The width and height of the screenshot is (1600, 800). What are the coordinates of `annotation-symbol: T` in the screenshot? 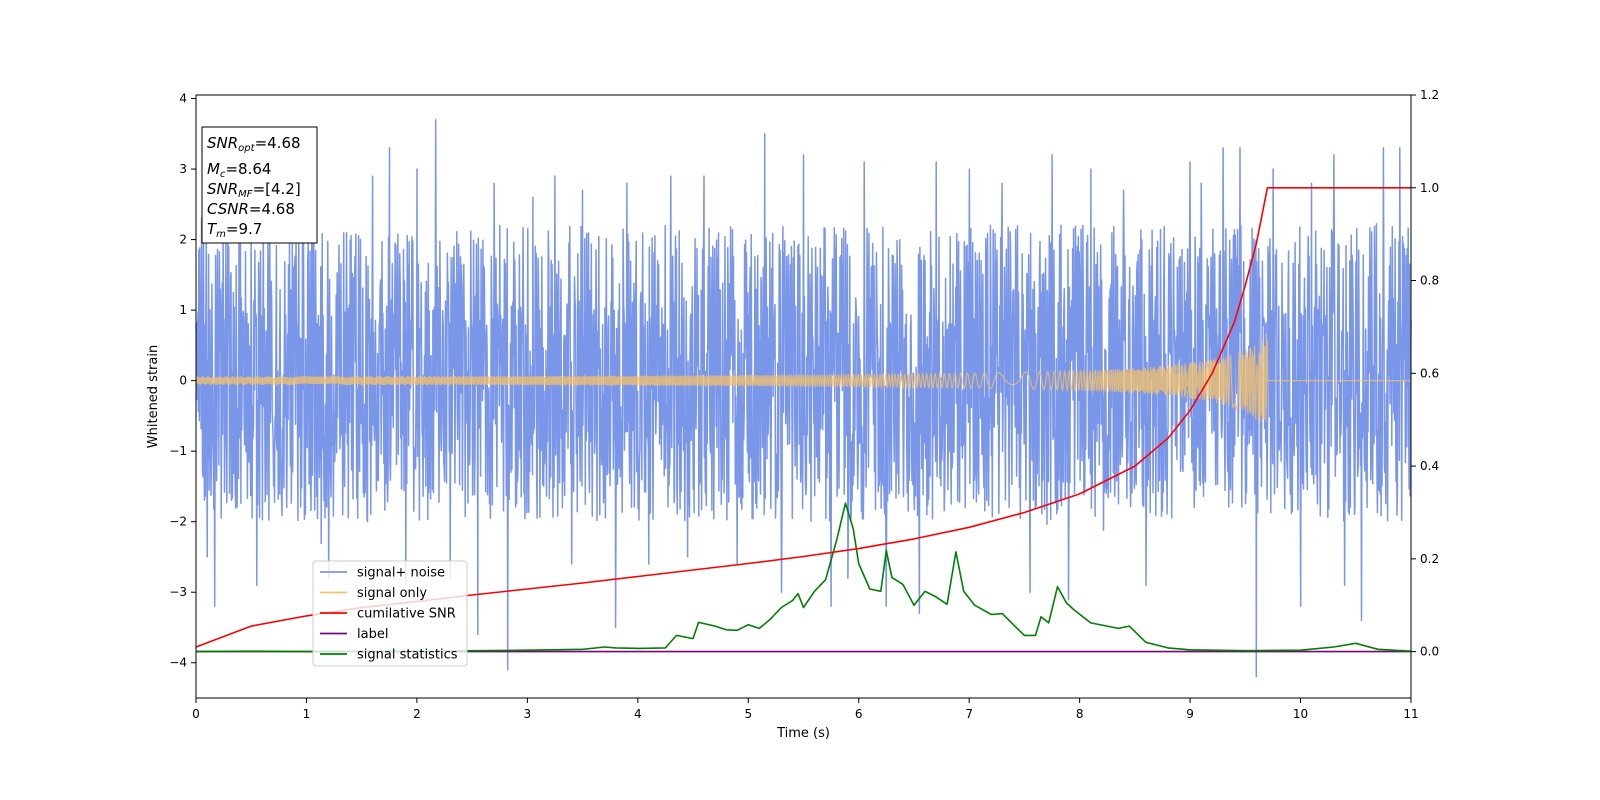 It's located at (212, 229).